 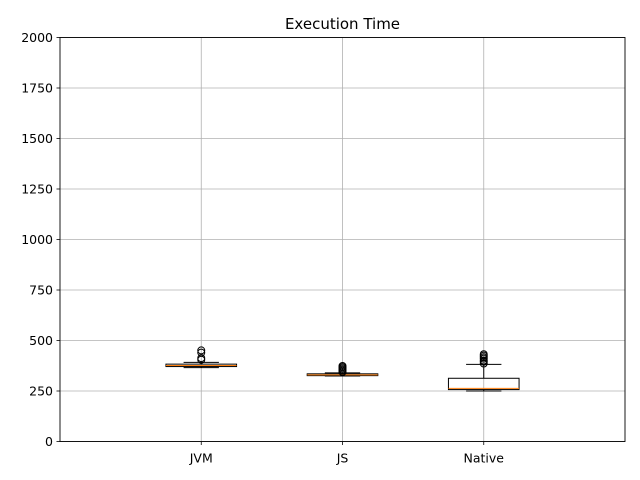 I want to click on y-tick-label: 2000, so click(x=37, y=37).